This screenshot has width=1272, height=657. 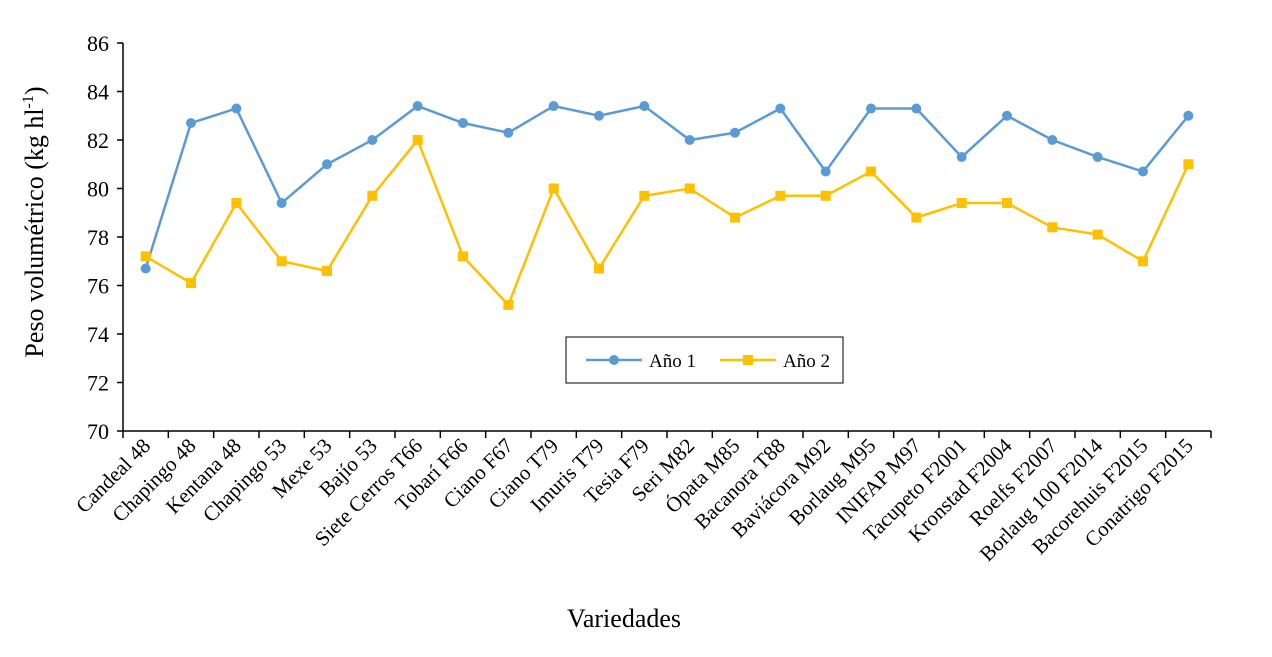 What do you see at coordinates (98, 140) in the screenshot?
I see `y-tick-label: 82` at bounding box center [98, 140].